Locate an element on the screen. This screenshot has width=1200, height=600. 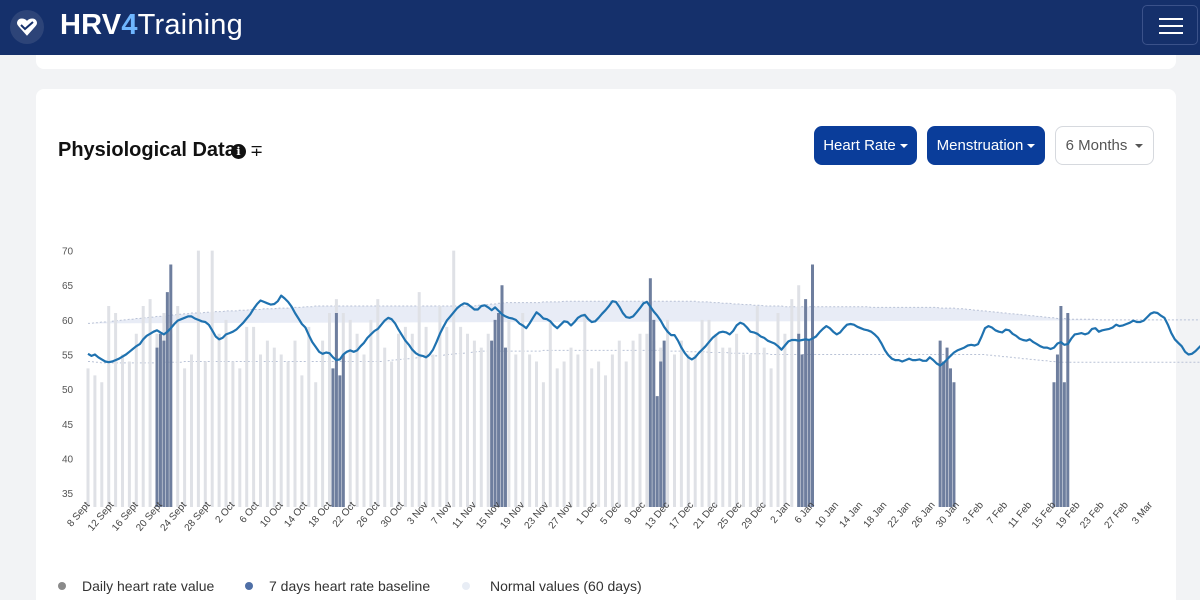
brand-logo: HRV4Training is located at coordinates (151, 27).